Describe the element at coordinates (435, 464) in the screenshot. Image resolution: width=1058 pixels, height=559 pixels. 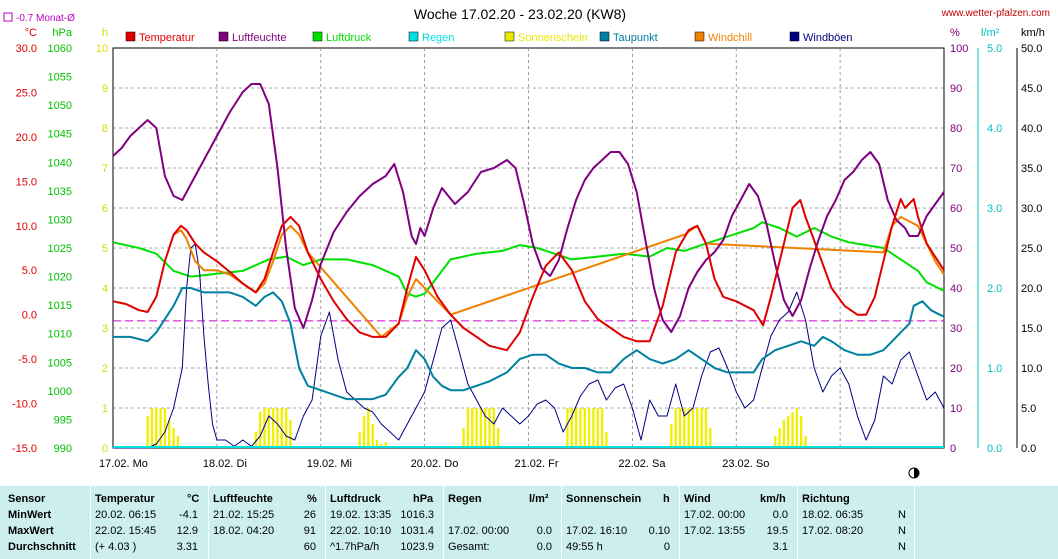
I see `day-label: 20.02. Do` at that location.